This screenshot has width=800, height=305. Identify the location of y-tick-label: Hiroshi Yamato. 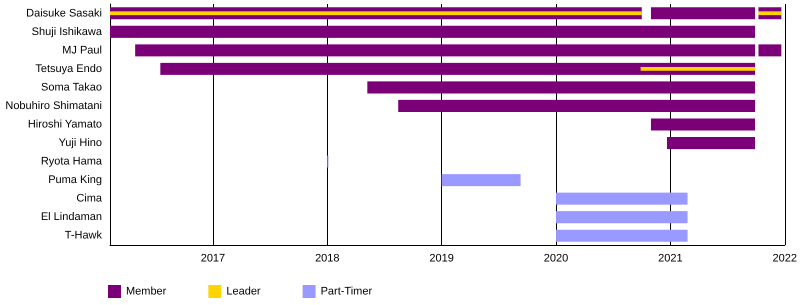
(65, 124).